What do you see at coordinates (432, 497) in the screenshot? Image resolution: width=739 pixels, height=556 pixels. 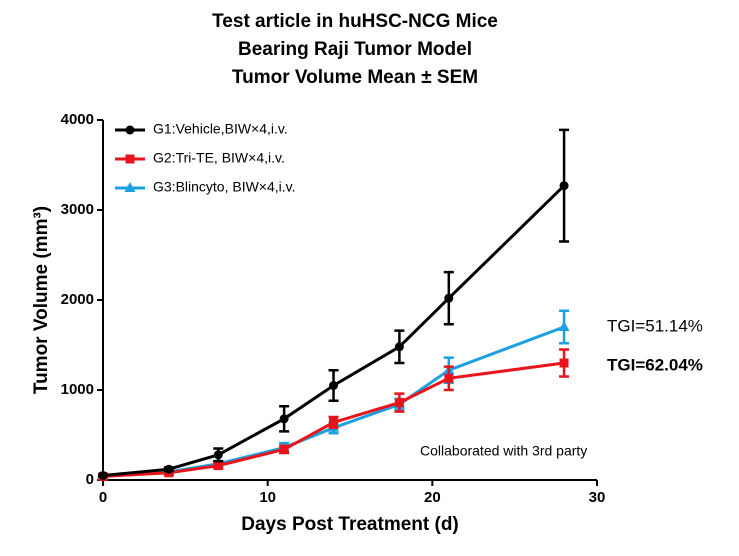 I see `x-tick-label: 20` at bounding box center [432, 497].